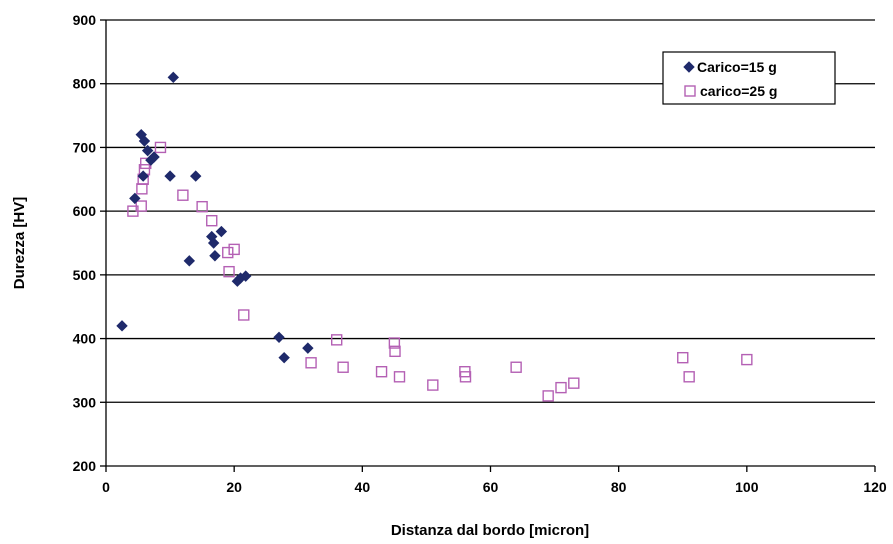 This screenshot has height=544, width=893. I want to click on x-axis-title: Distanza dal bordo [micron], so click(490, 530).